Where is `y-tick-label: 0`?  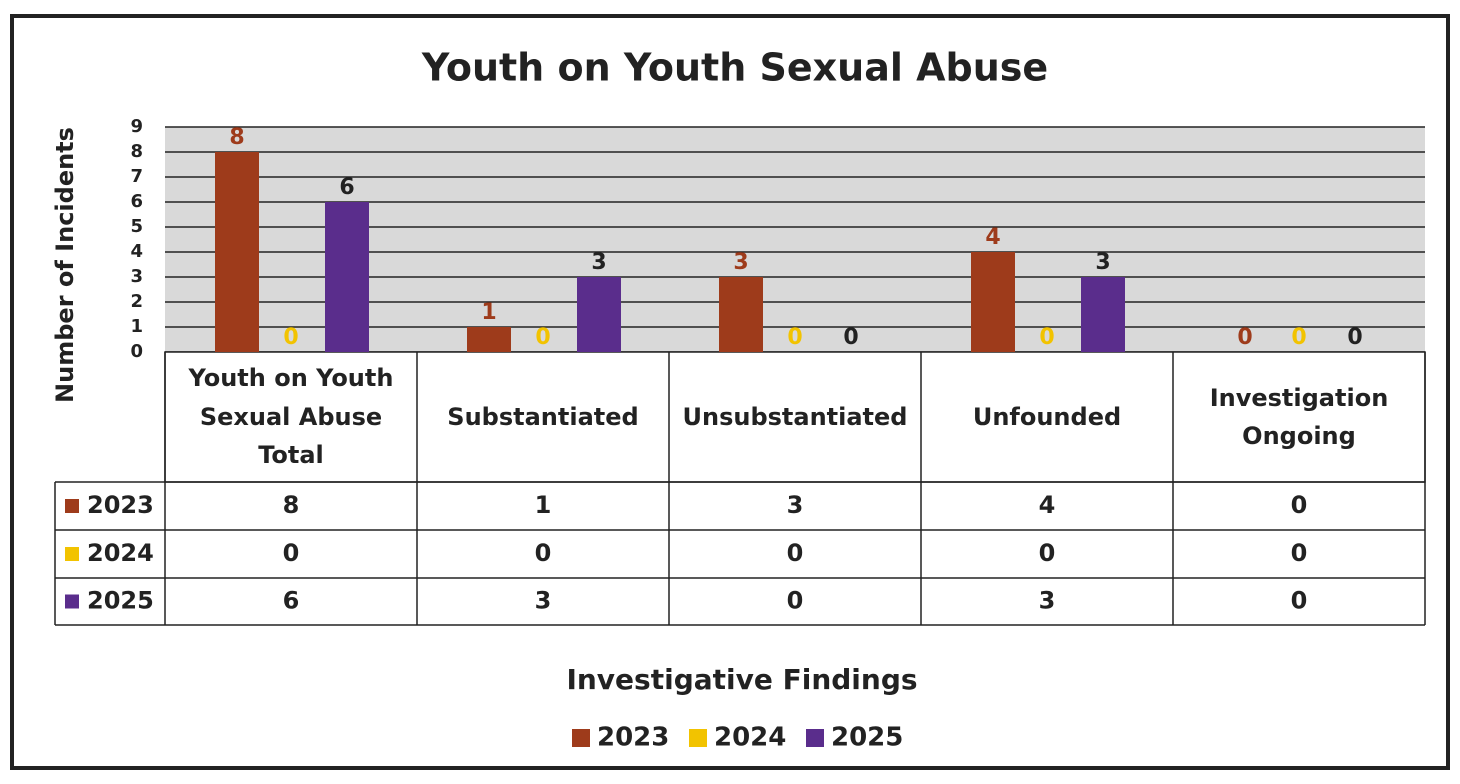 y-tick-label: 0 is located at coordinates (136, 351).